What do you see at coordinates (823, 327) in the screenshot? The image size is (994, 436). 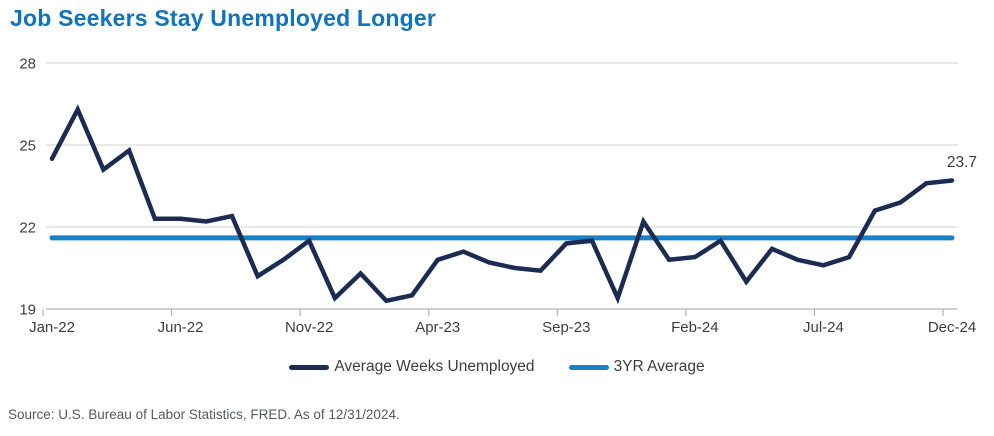 I see `x-tick-label: Jul-24` at bounding box center [823, 327].